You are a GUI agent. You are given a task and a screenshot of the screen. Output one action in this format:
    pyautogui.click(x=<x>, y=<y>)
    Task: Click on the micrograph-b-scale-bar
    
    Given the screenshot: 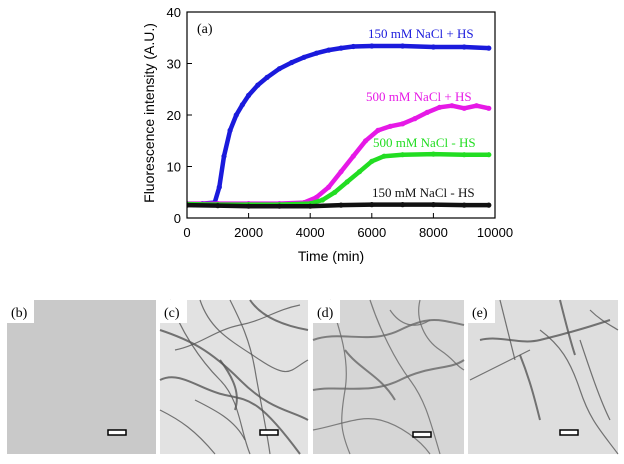 What is the action you would take?
    pyautogui.click(x=117, y=432)
    